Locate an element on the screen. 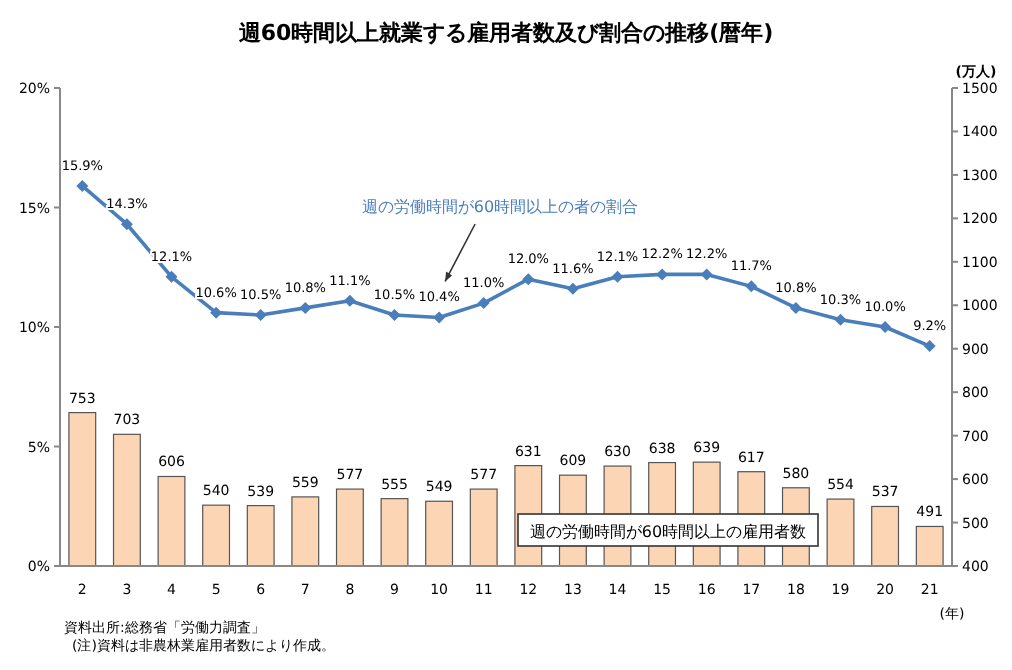 The width and height of the screenshot is (1012, 670). chart-title: 週60時間以上就業する雇用者数及び割合の推移(暦年) is located at coordinates (505, 33).